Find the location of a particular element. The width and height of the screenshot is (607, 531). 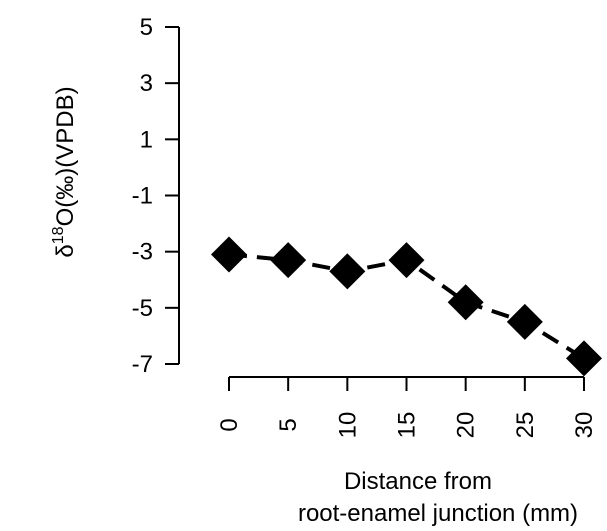

x-axis-title-line-1: Distance from is located at coordinates (418, 481).